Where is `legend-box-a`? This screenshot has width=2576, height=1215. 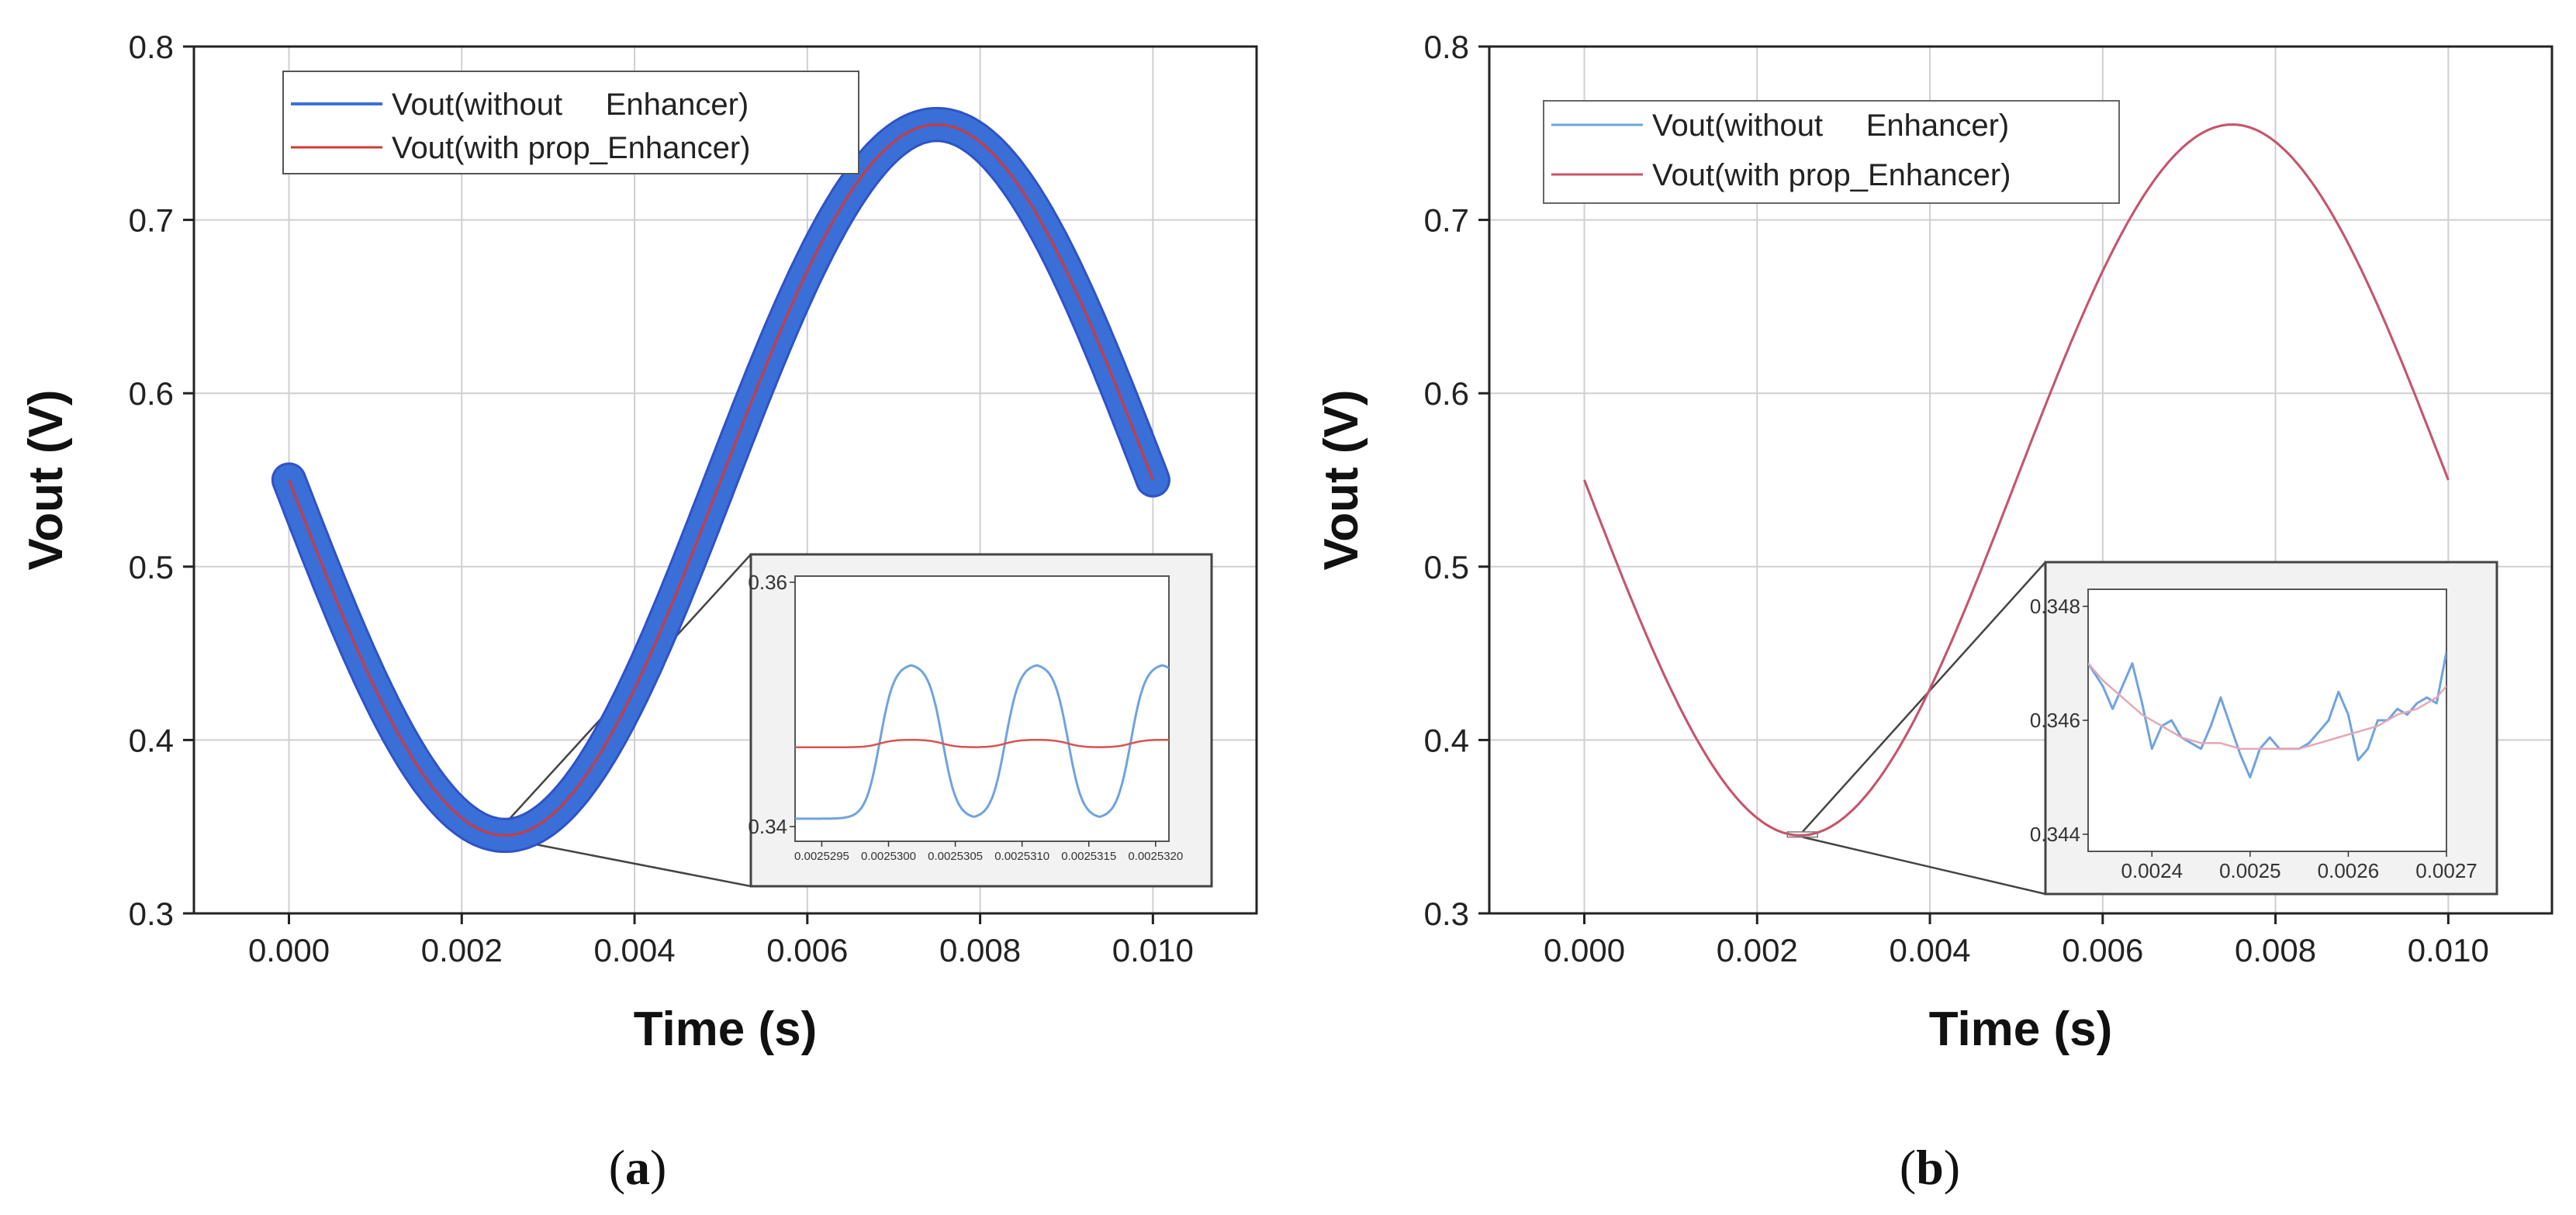 legend-box-a is located at coordinates (570, 122).